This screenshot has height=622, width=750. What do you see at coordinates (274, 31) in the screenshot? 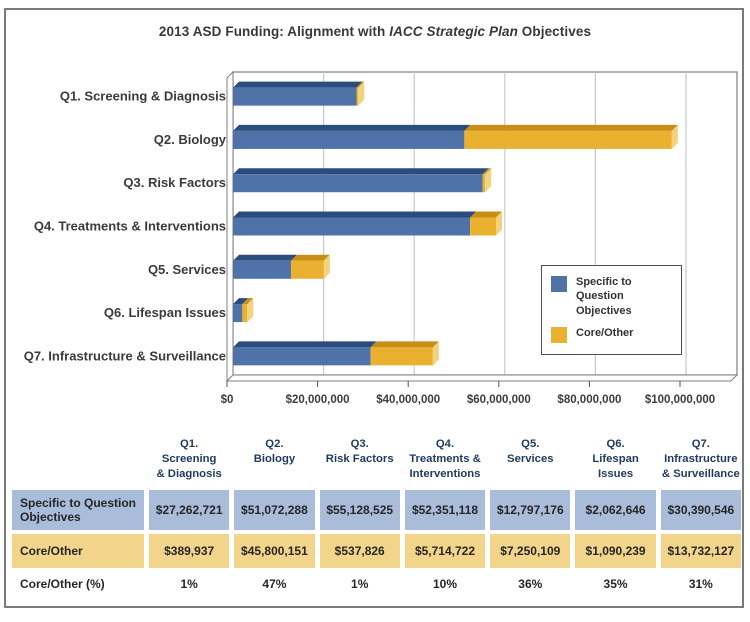
I see `title-text: 2013 ASD Funding: Alignment with` at bounding box center [274, 31].